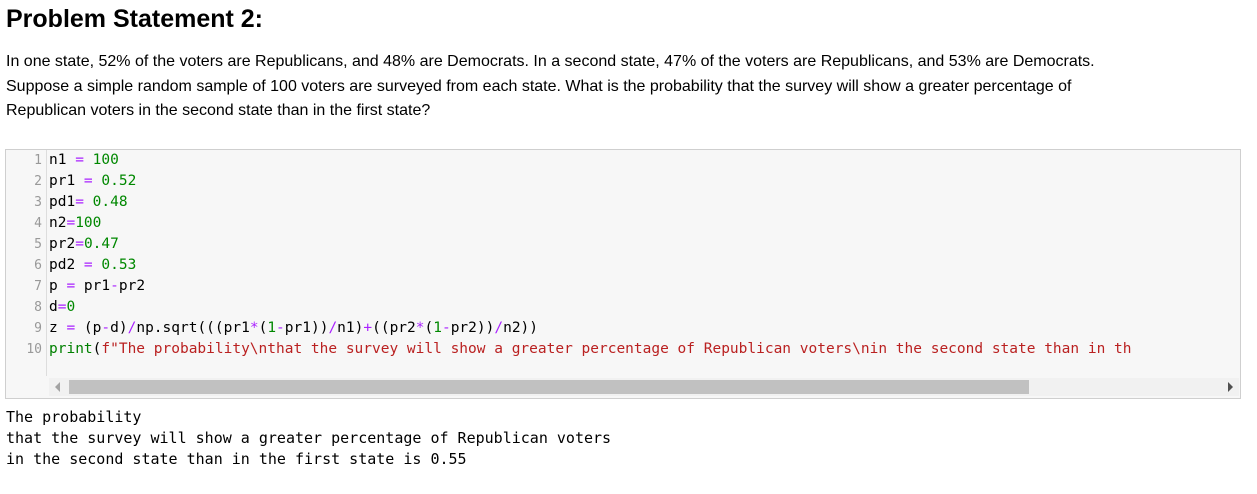 Image resolution: width=1257 pixels, height=494 pixels. What do you see at coordinates (521, 328) in the screenshot?
I see `code-token: n2))` at bounding box center [521, 328].